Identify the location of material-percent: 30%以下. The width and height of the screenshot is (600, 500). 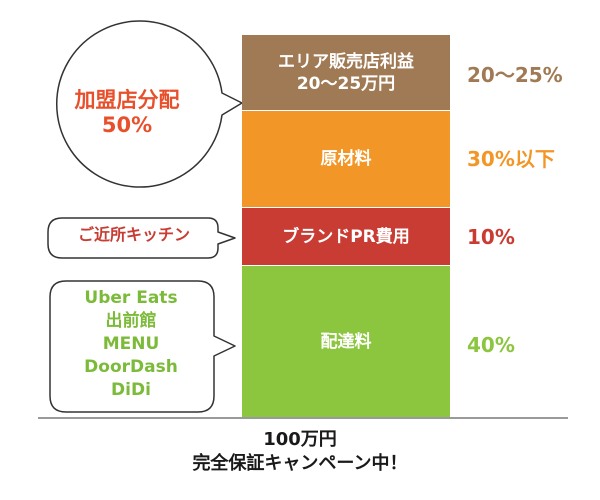
(511, 159).